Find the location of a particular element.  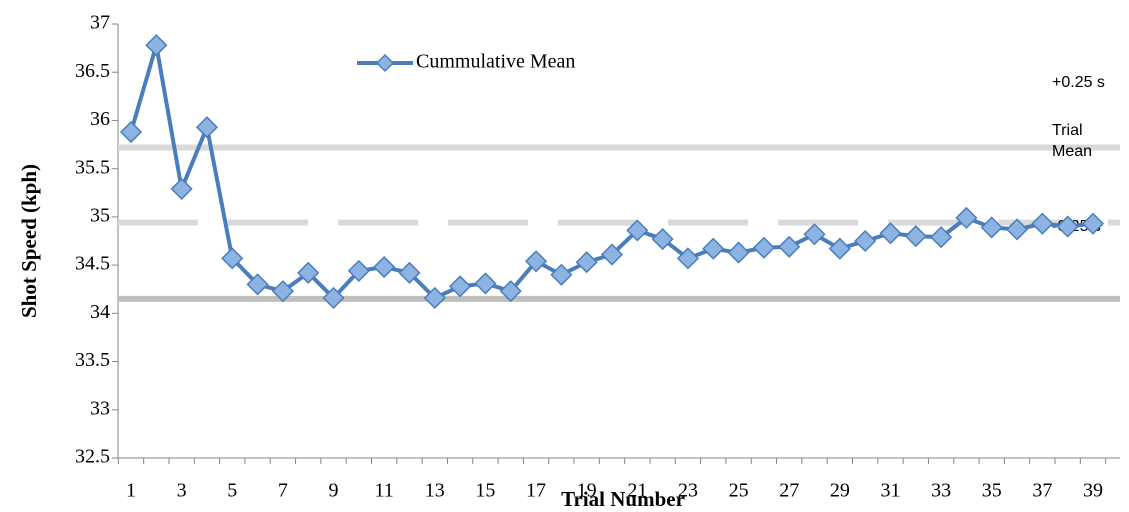

x-tick-label: 3 is located at coordinates (182, 491).